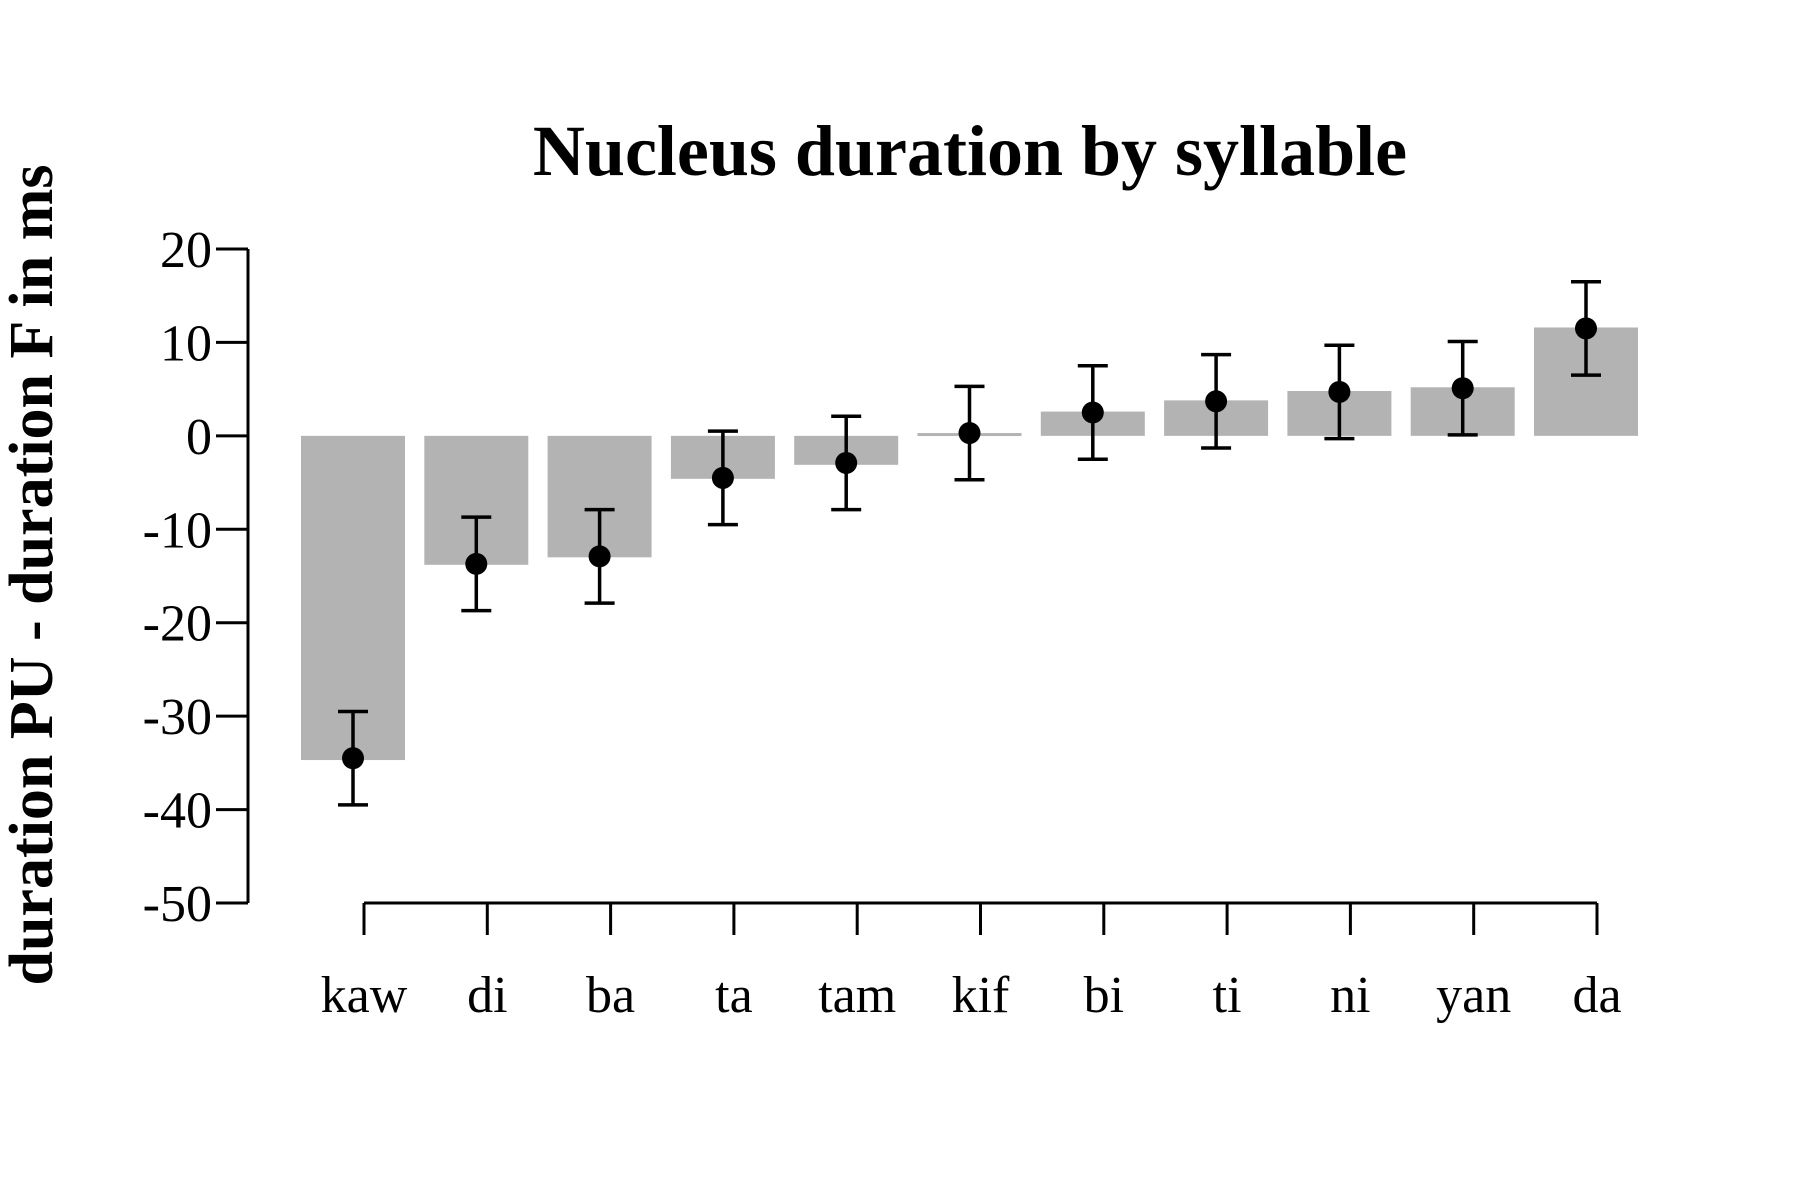 Image resolution: width=1800 pixels, height=1200 pixels. Describe the element at coordinates (177, 530) in the screenshot. I see `y-tick-label: -10` at that location.